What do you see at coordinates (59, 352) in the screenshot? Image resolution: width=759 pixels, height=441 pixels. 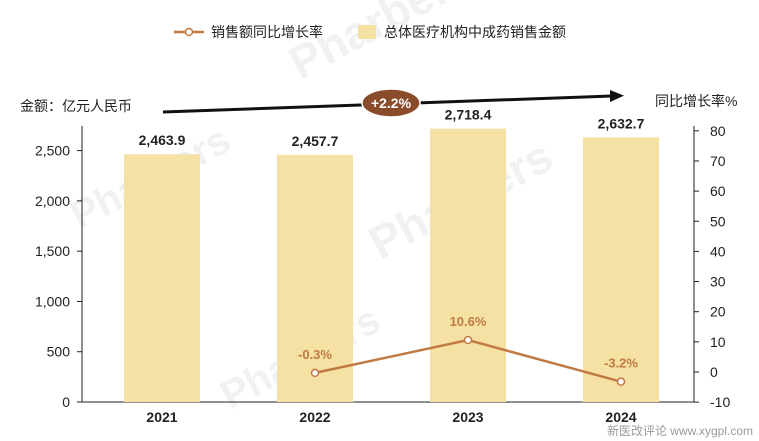 I see `left-tick-label: 500` at bounding box center [59, 352].